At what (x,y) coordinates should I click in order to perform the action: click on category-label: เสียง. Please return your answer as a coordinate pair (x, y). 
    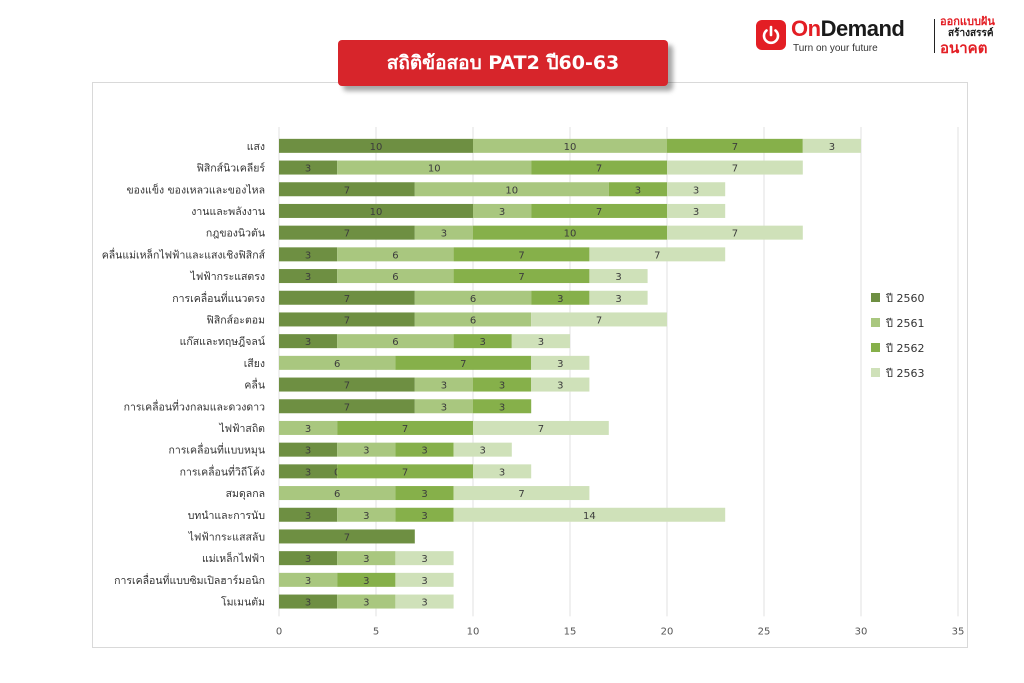
    Looking at the image, I should click on (254, 363).